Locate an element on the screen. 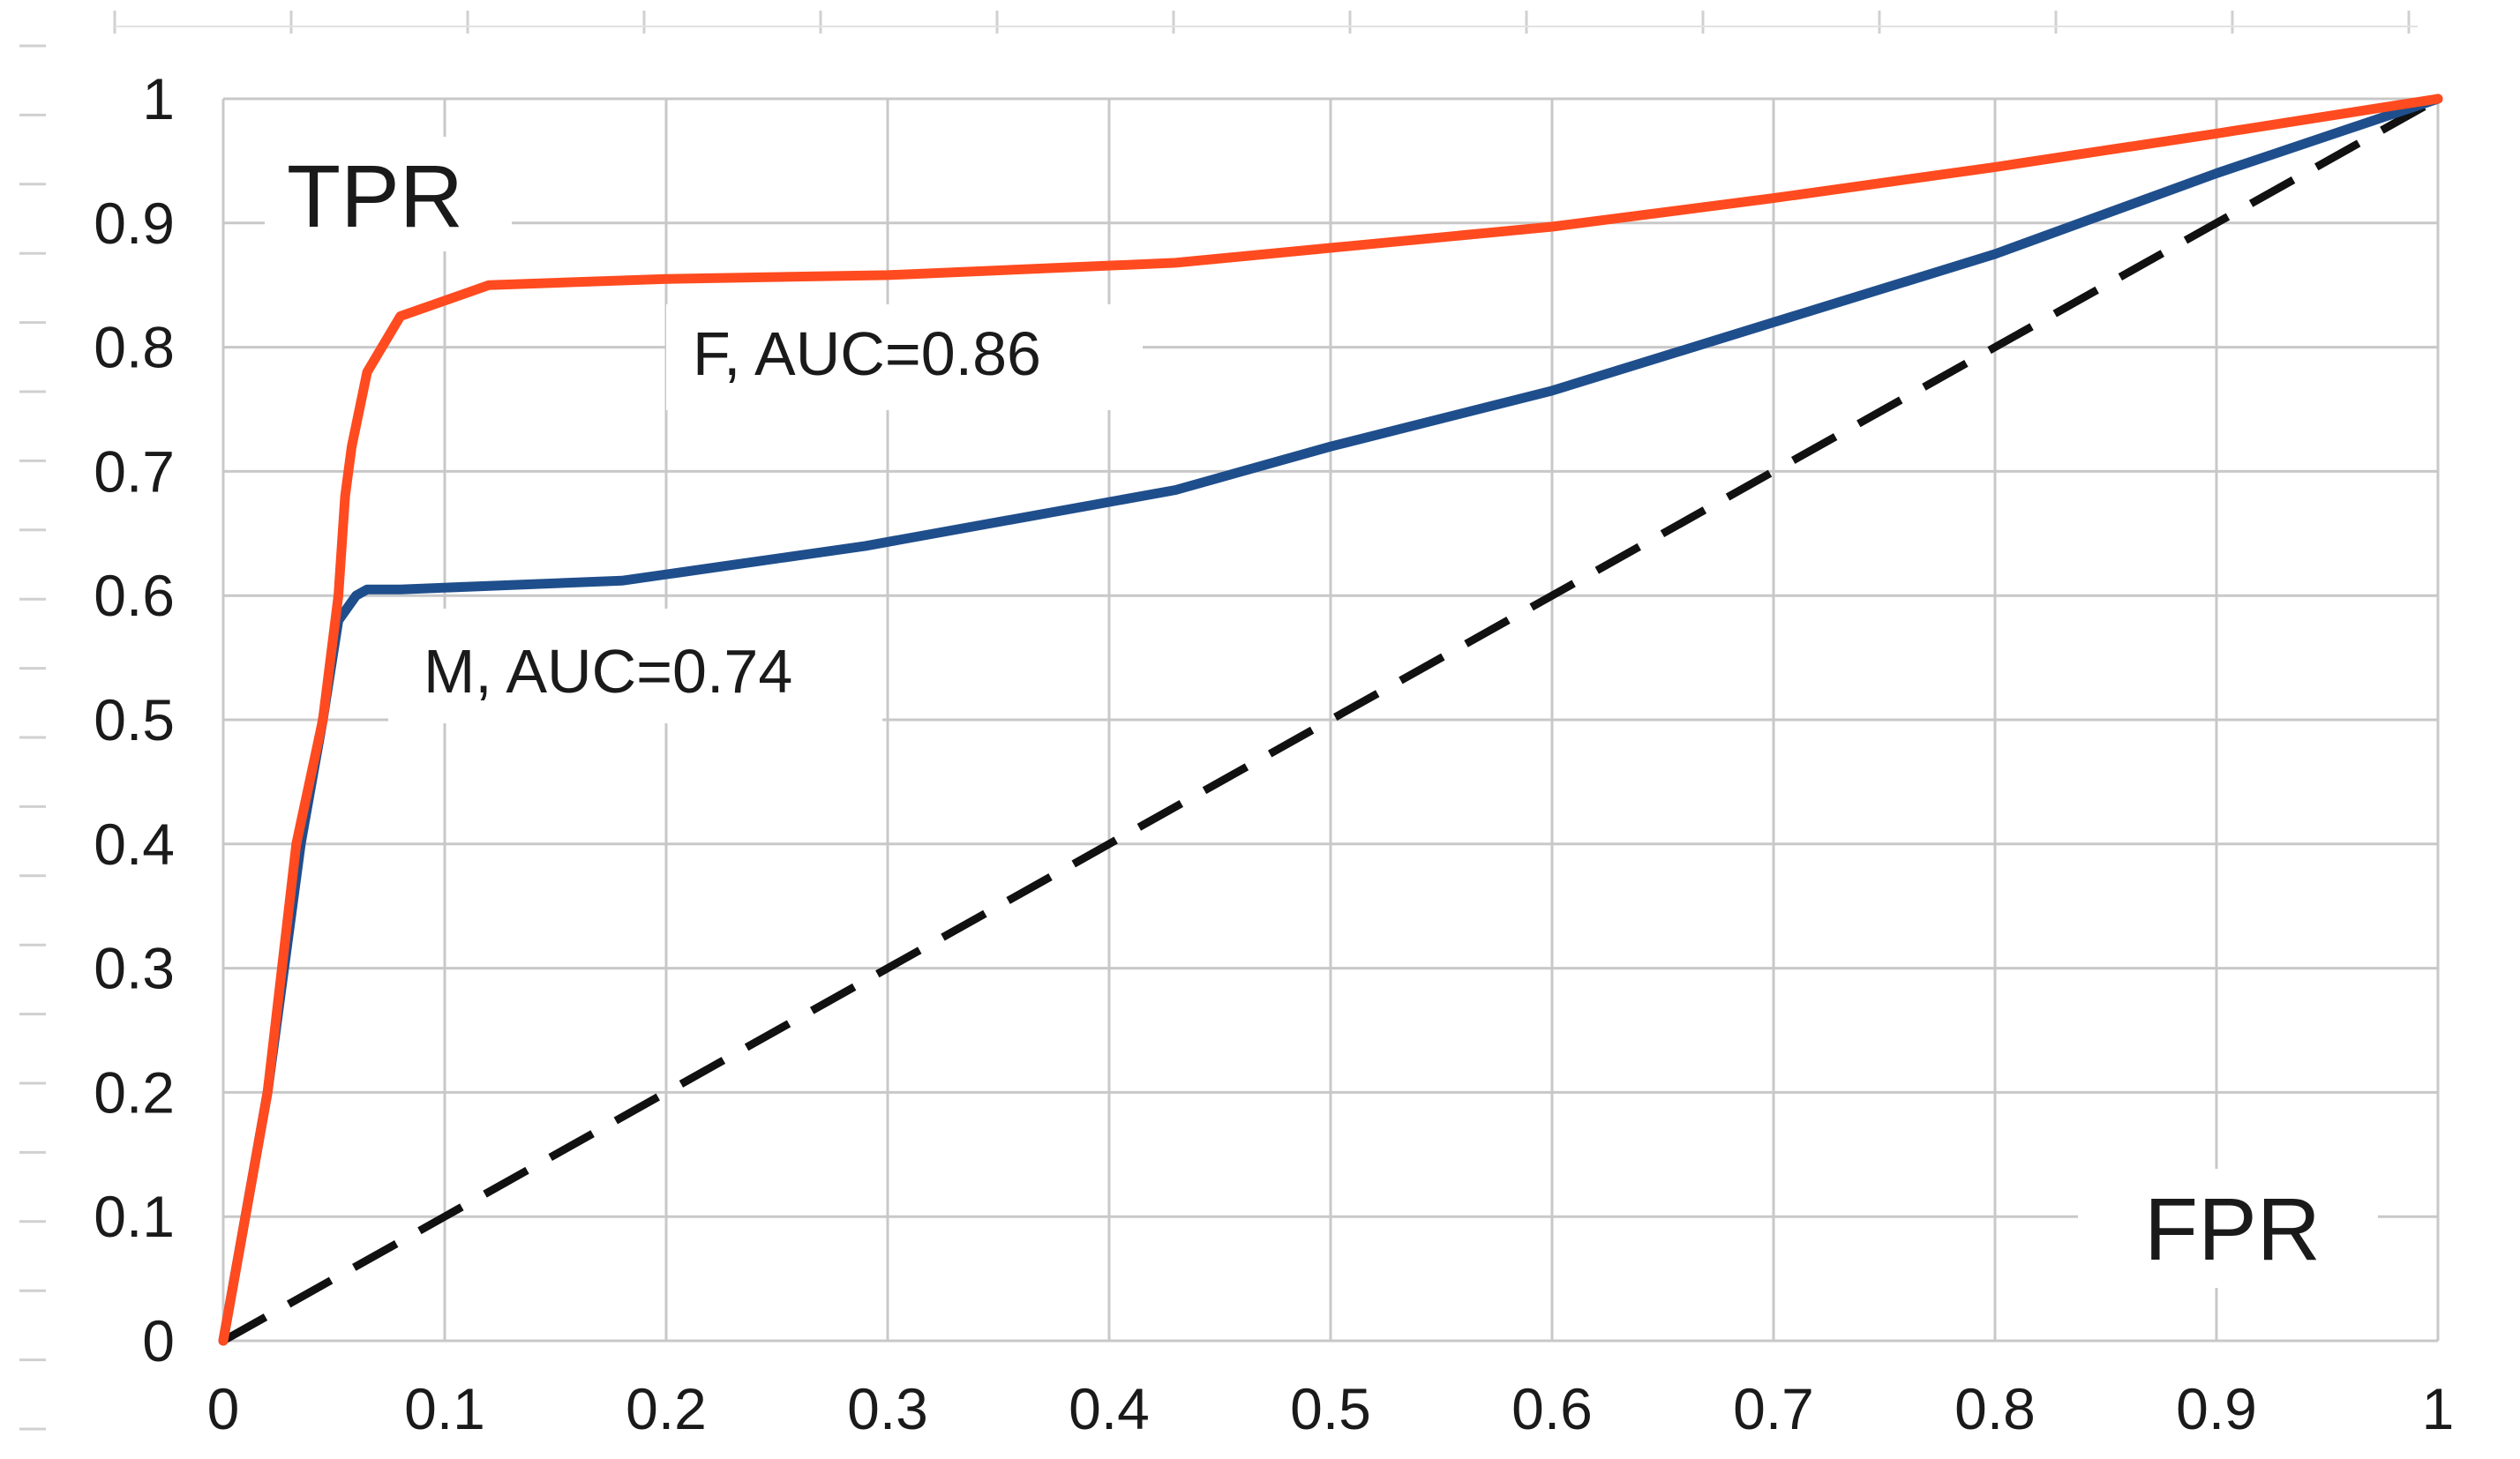 This screenshot has width=2520, height=1459. x-tick-label: 0.2 is located at coordinates (666, 1408).